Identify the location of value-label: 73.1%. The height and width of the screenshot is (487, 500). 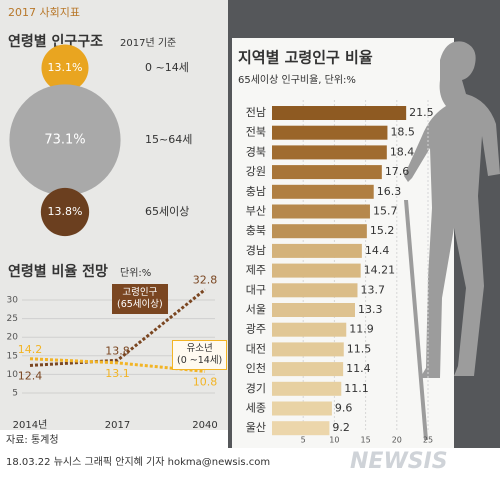
(64, 140).